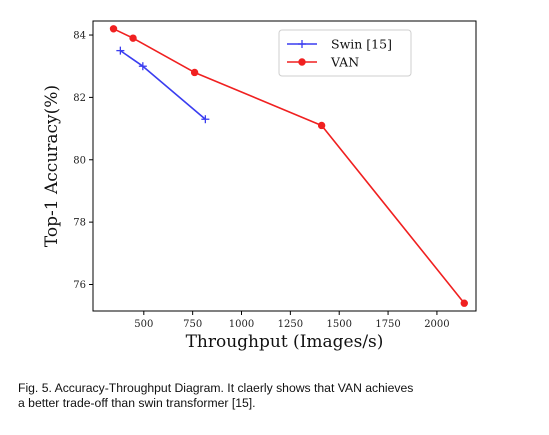 The height and width of the screenshot is (435, 549). I want to click on legend-entry: Swin [15], so click(339, 44).